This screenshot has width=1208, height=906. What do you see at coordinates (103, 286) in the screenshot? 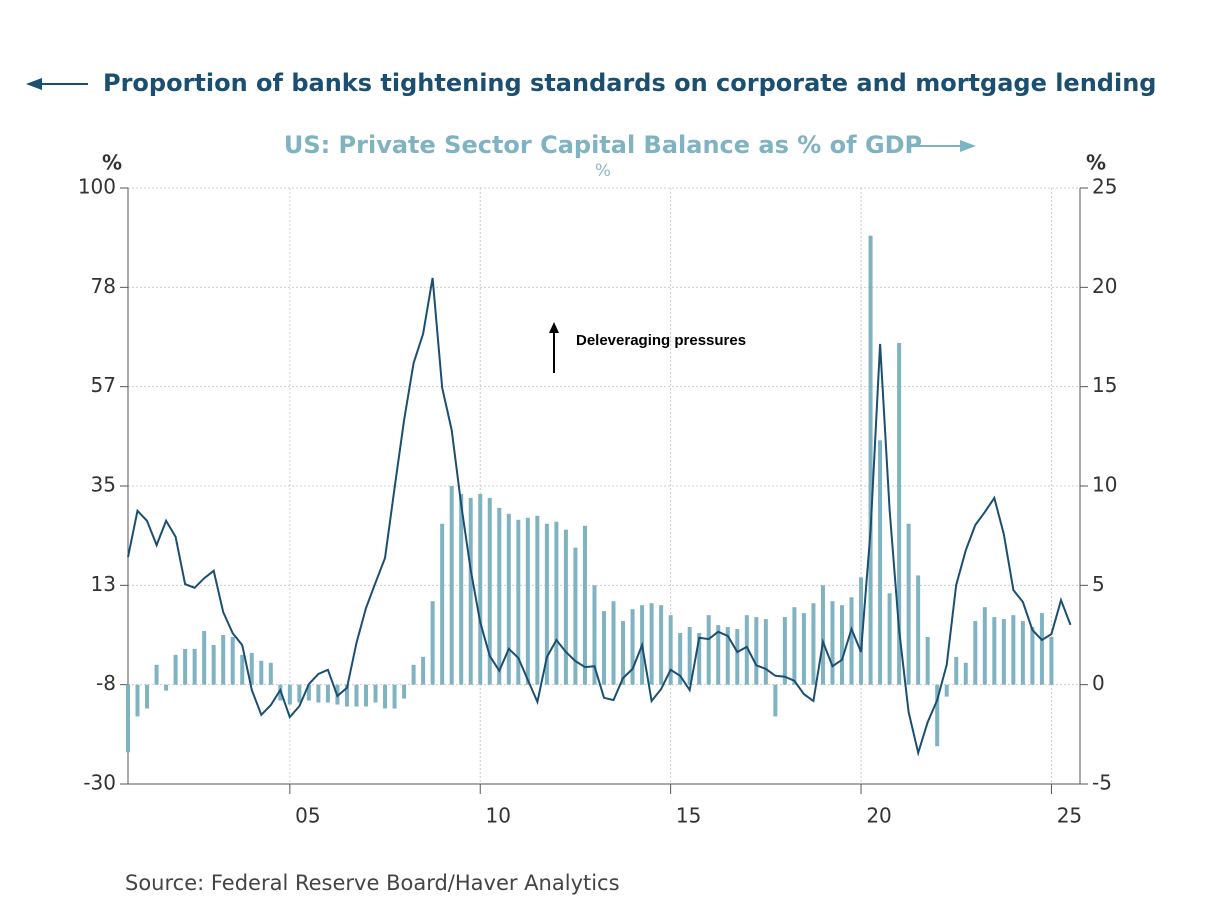
I see `y-tick-label: 78` at bounding box center [103, 286].